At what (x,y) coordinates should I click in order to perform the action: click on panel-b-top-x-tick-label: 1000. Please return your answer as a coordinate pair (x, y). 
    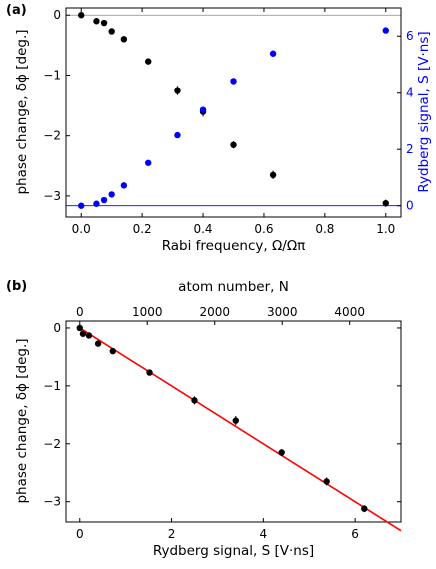
    Looking at the image, I should click on (147, 312).